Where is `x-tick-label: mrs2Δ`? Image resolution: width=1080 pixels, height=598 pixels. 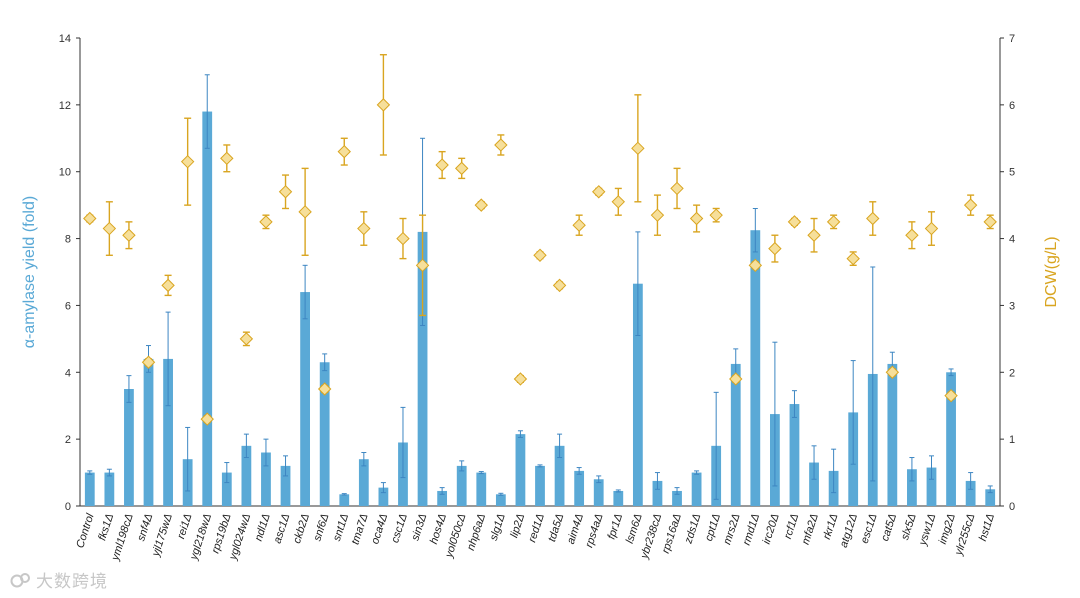 x-tick-label: mrs2Δ is located at coordinates (731, 529).